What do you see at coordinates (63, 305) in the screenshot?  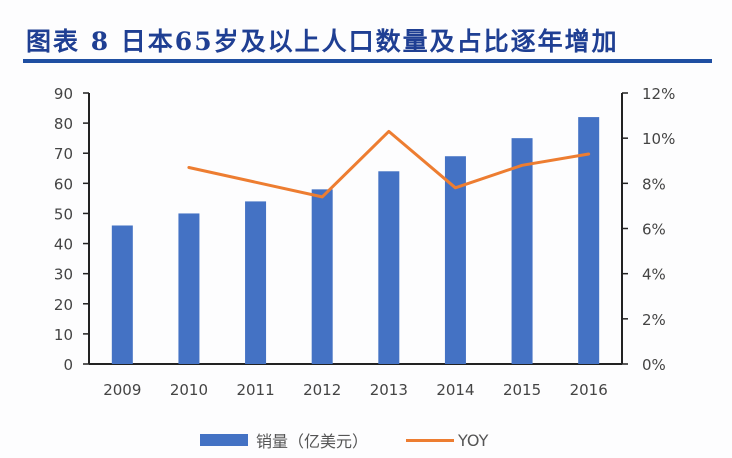 I see `left-axis-label: 20` at bounding box center [63, 305].